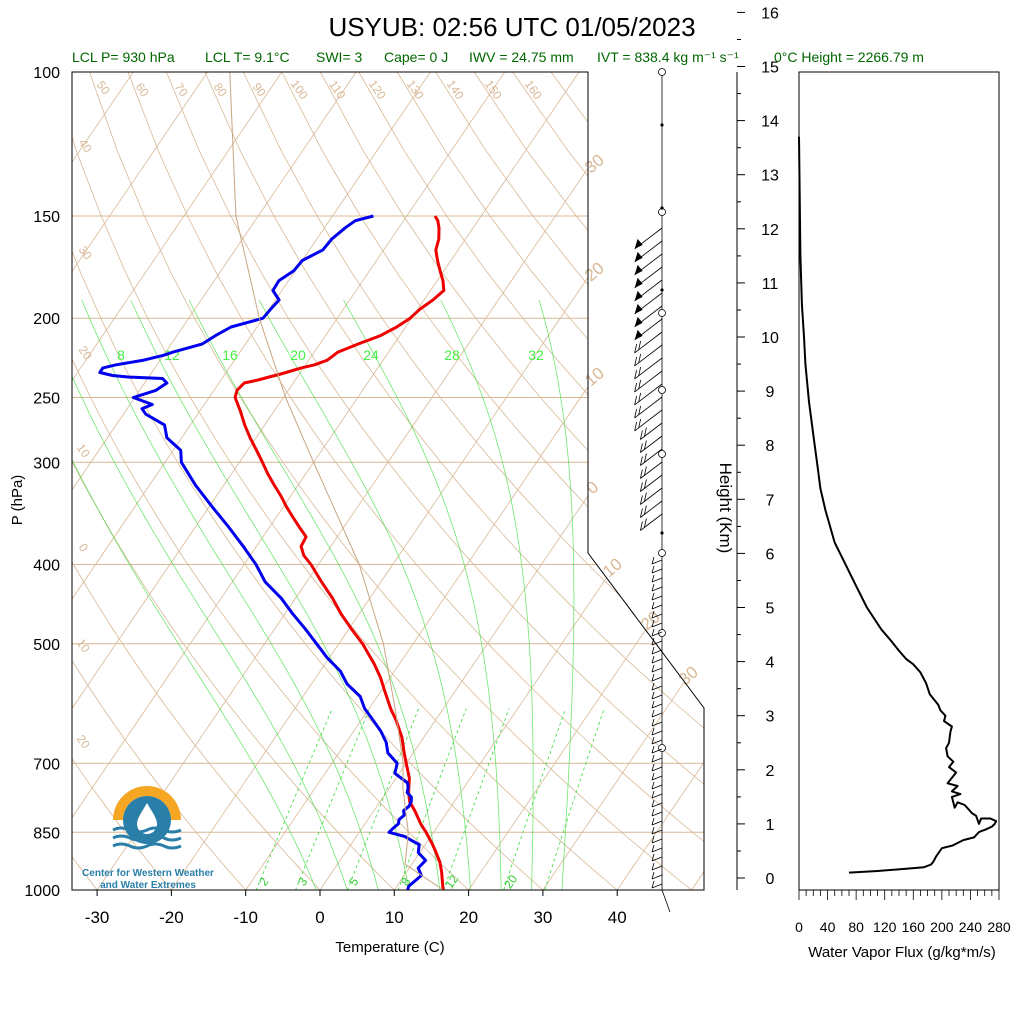  I want to click on mixing-ratio-label: 3, so click(302, 882).